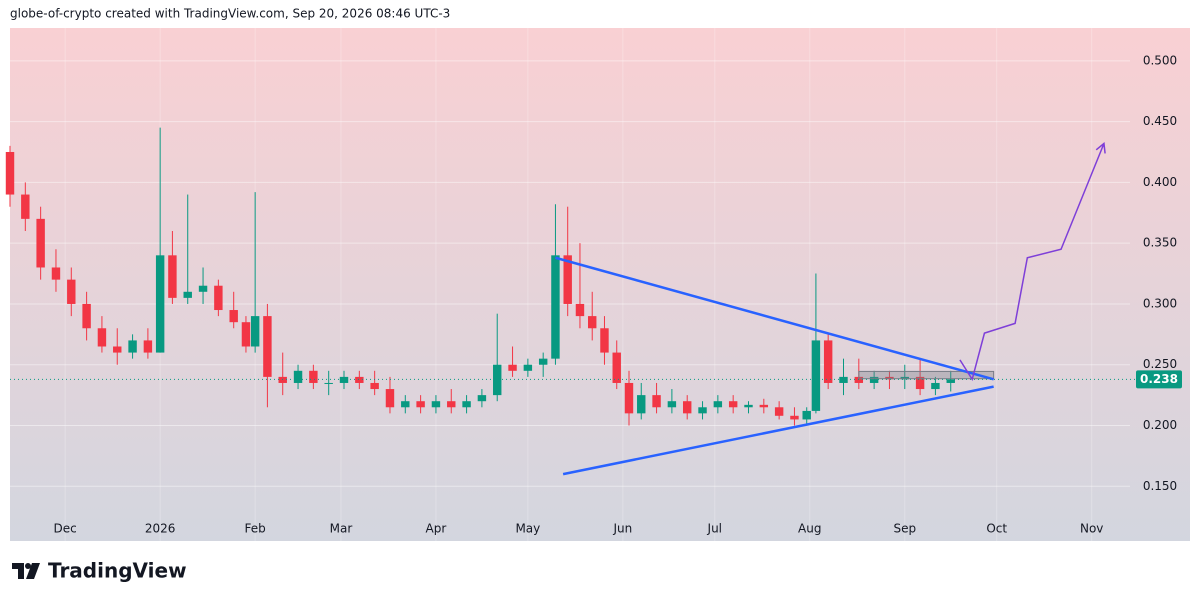 The height and width of the screenshot is (606, 1200). Describe the element at coordinates (714, 529) in the screenshot. I see `x-tick-label: Jul` at that location.